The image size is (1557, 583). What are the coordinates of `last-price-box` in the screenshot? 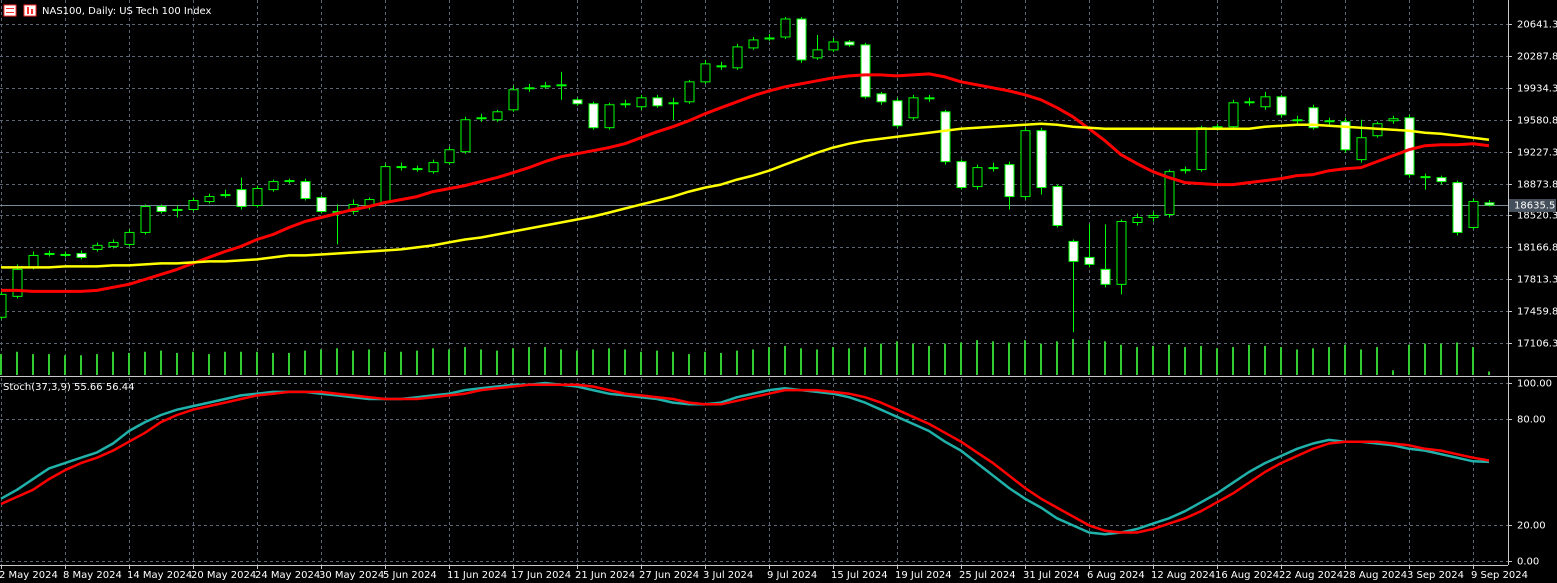 It's located at (1532, 205).